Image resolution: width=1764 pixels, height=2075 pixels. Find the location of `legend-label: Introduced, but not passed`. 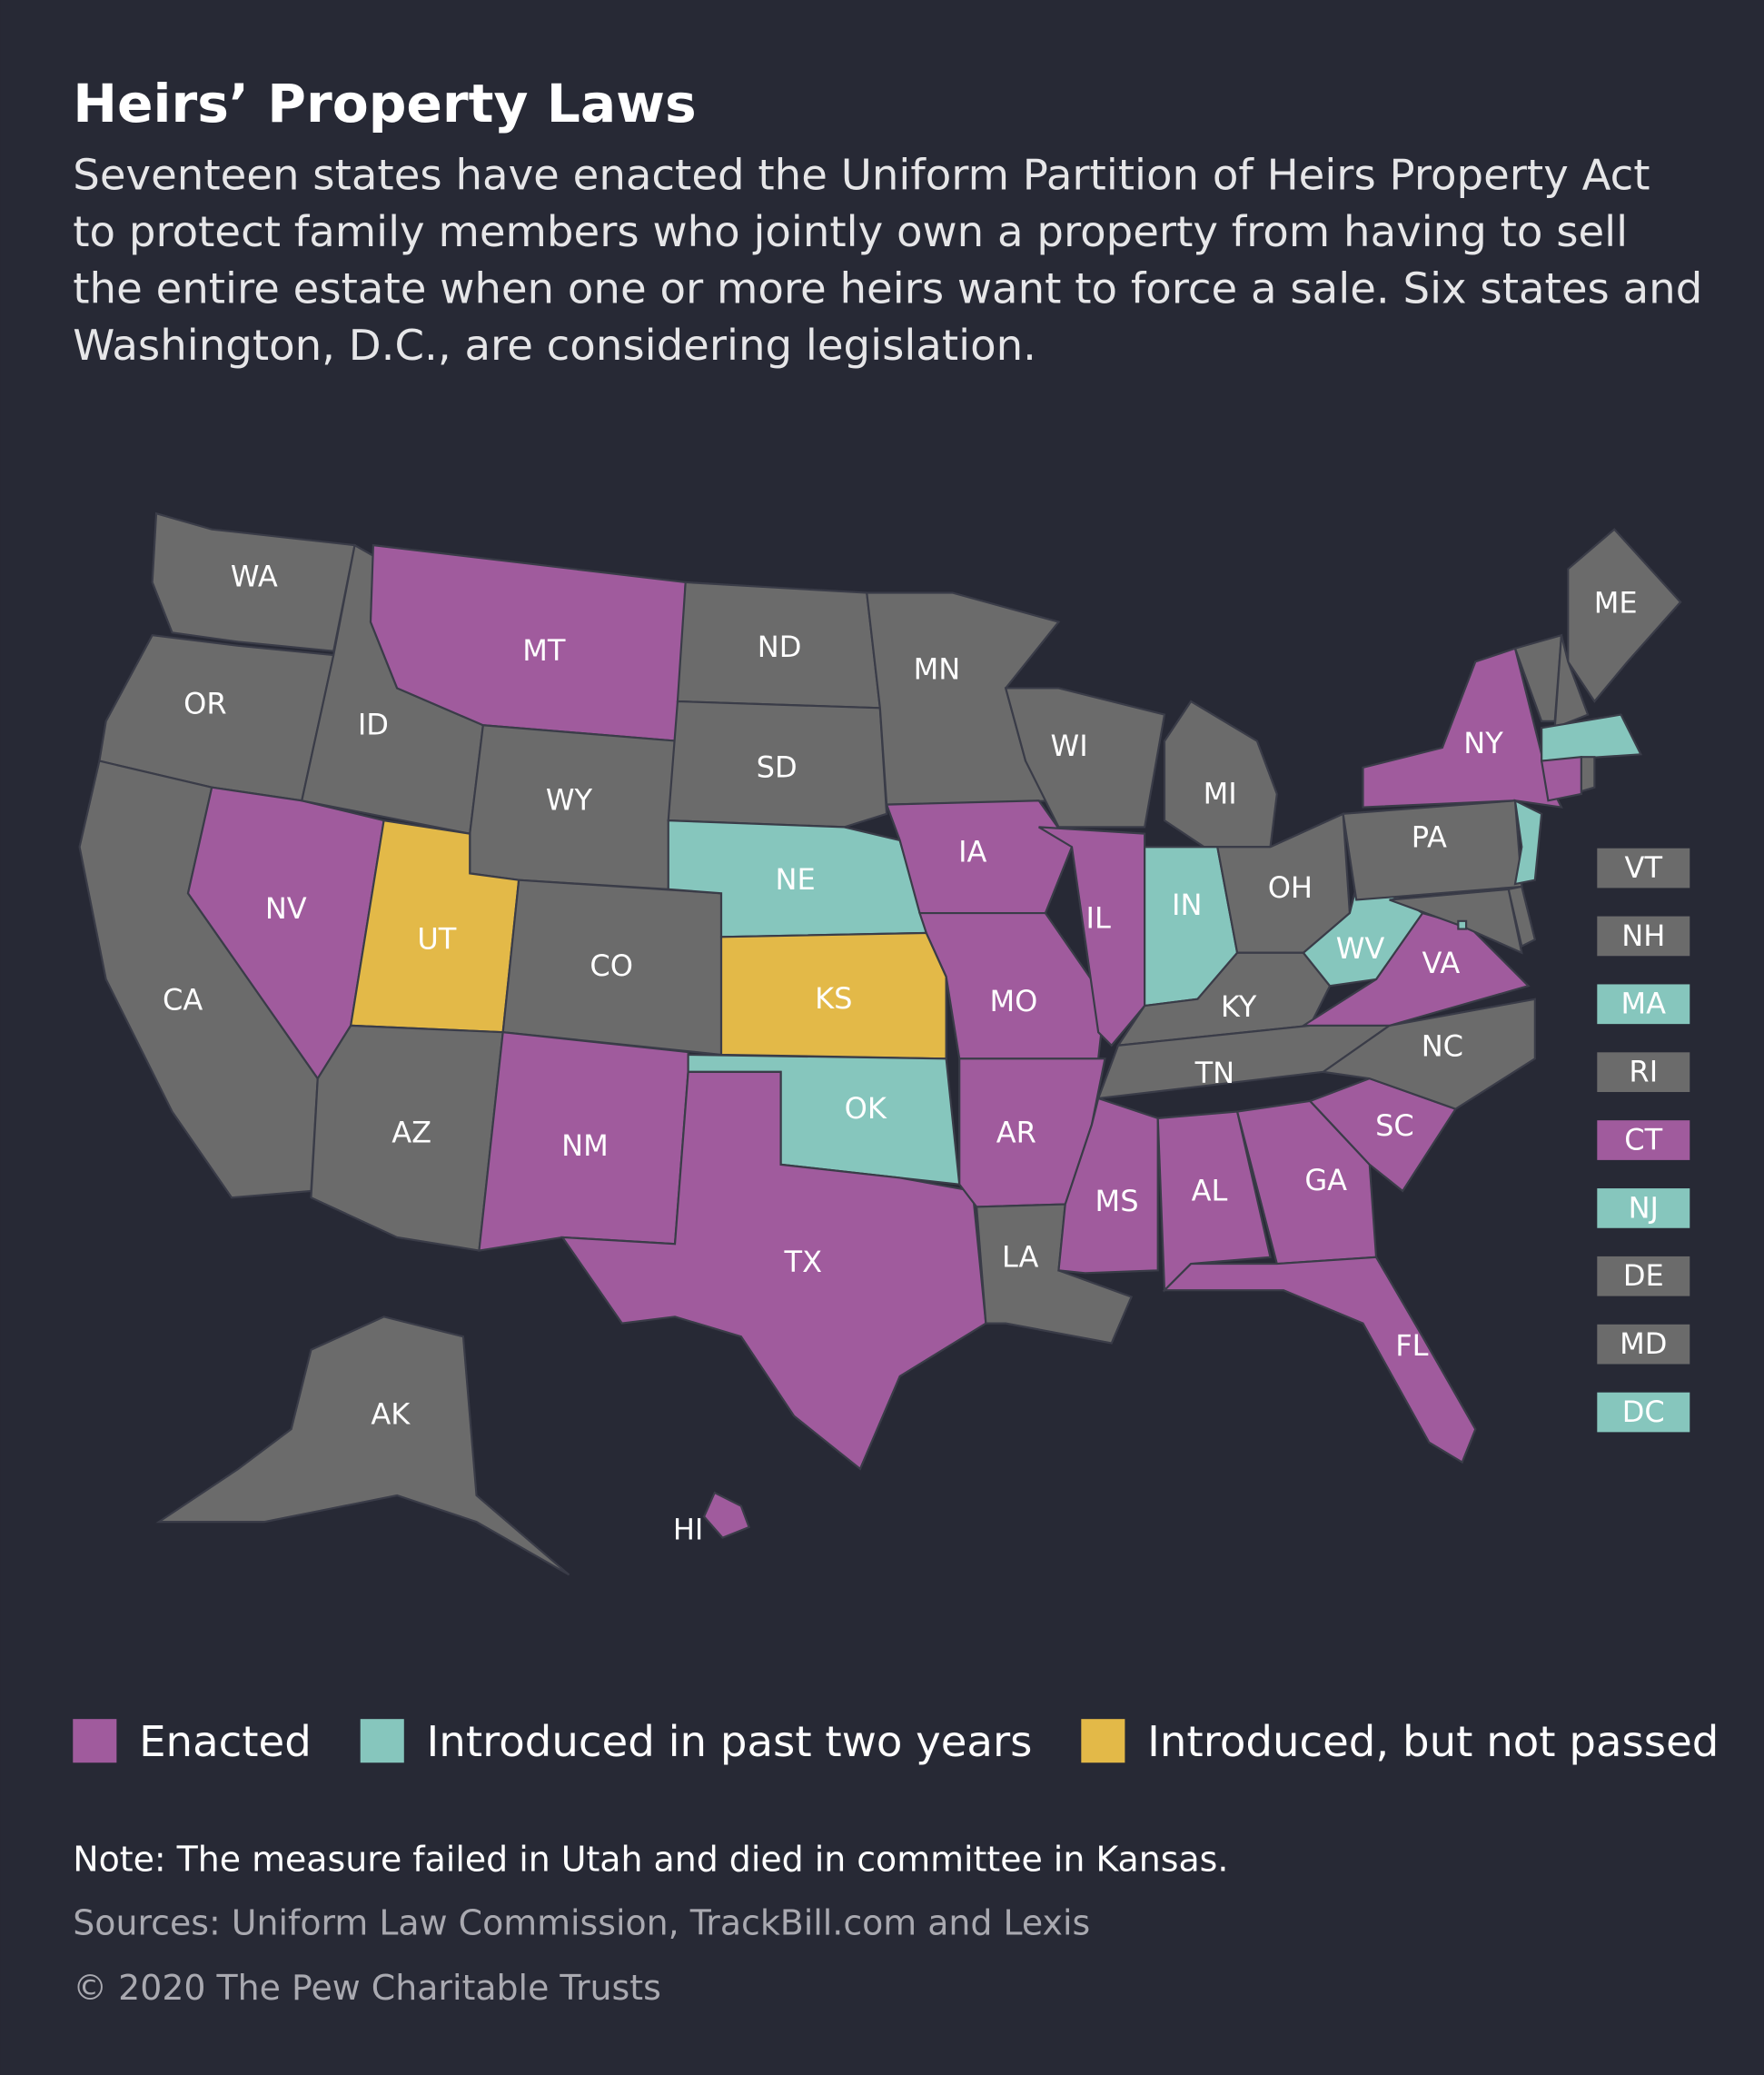

legend-label: Introduced, but not passed is located at coordinates (1433, 1741).